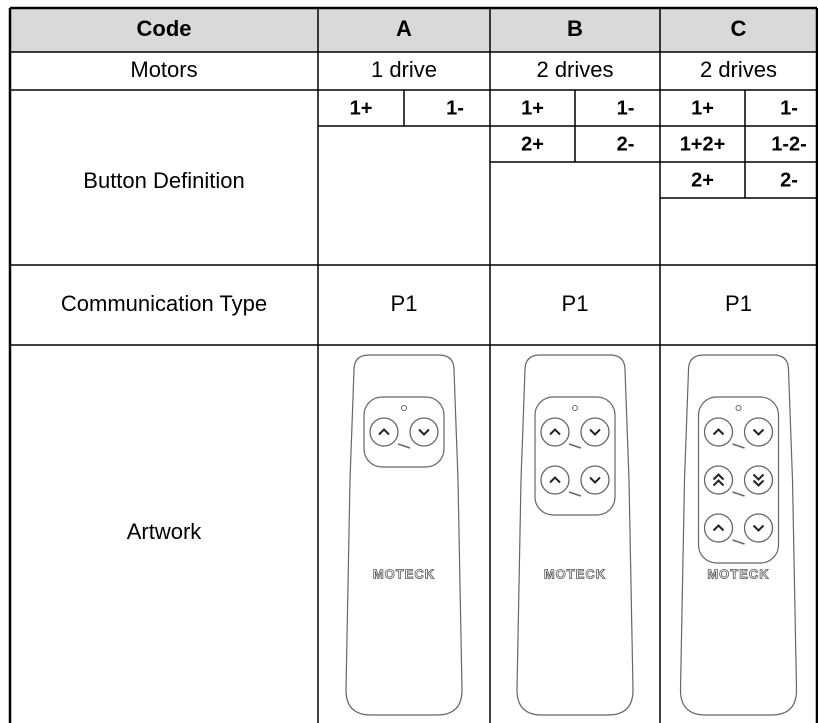 This screenshot has width=818, height=723. Describe the element at coordinates (575, 28) in the screenshot. I see `header-cell: B` at that location.